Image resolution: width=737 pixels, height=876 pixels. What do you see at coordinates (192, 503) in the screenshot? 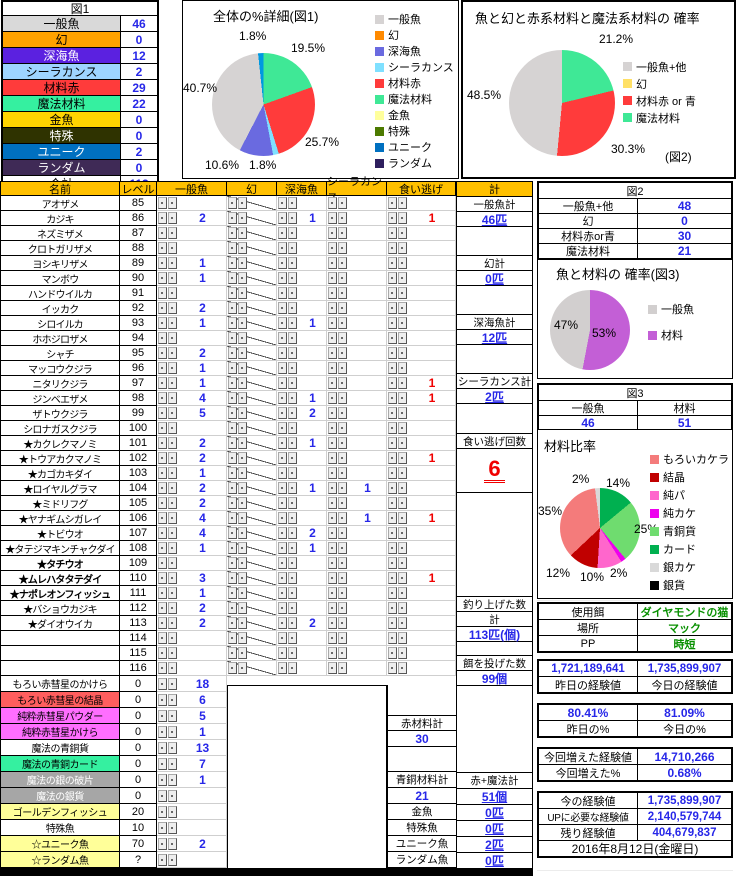
I see `normal-count-cell: 2` at bounding box center [192, 503].